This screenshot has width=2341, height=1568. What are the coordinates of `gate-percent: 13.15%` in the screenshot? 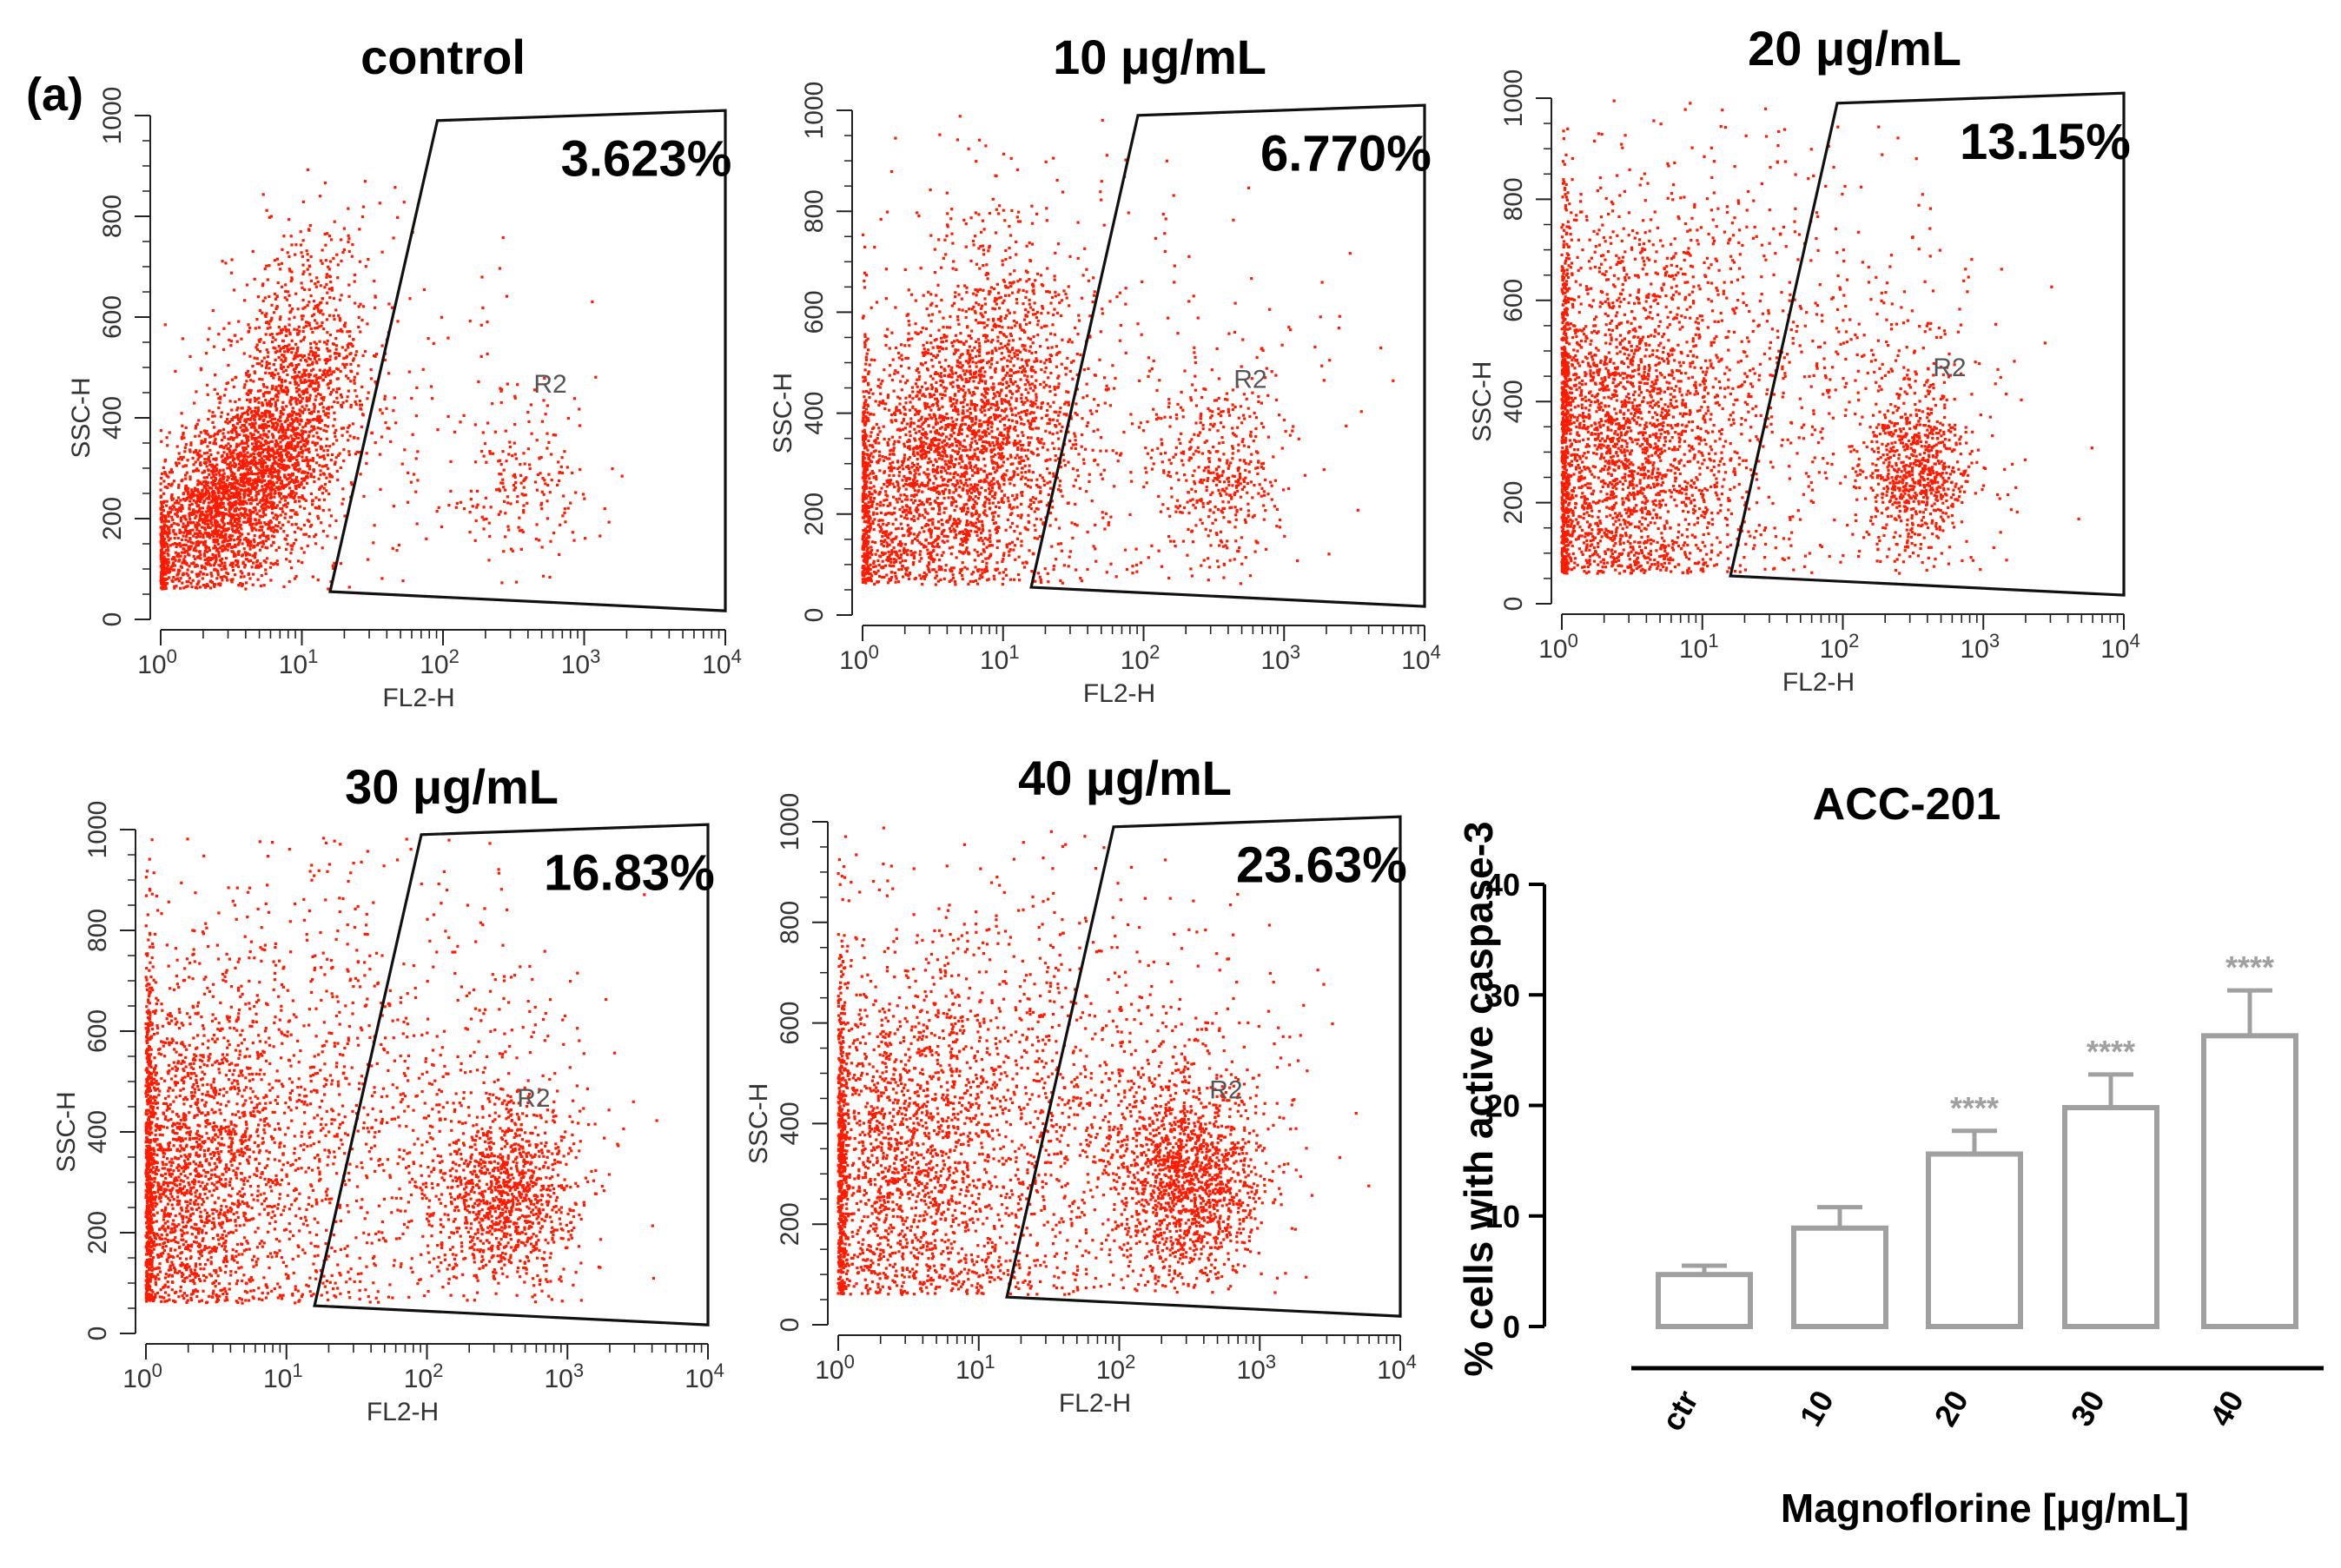 It's located at (2046, 142).